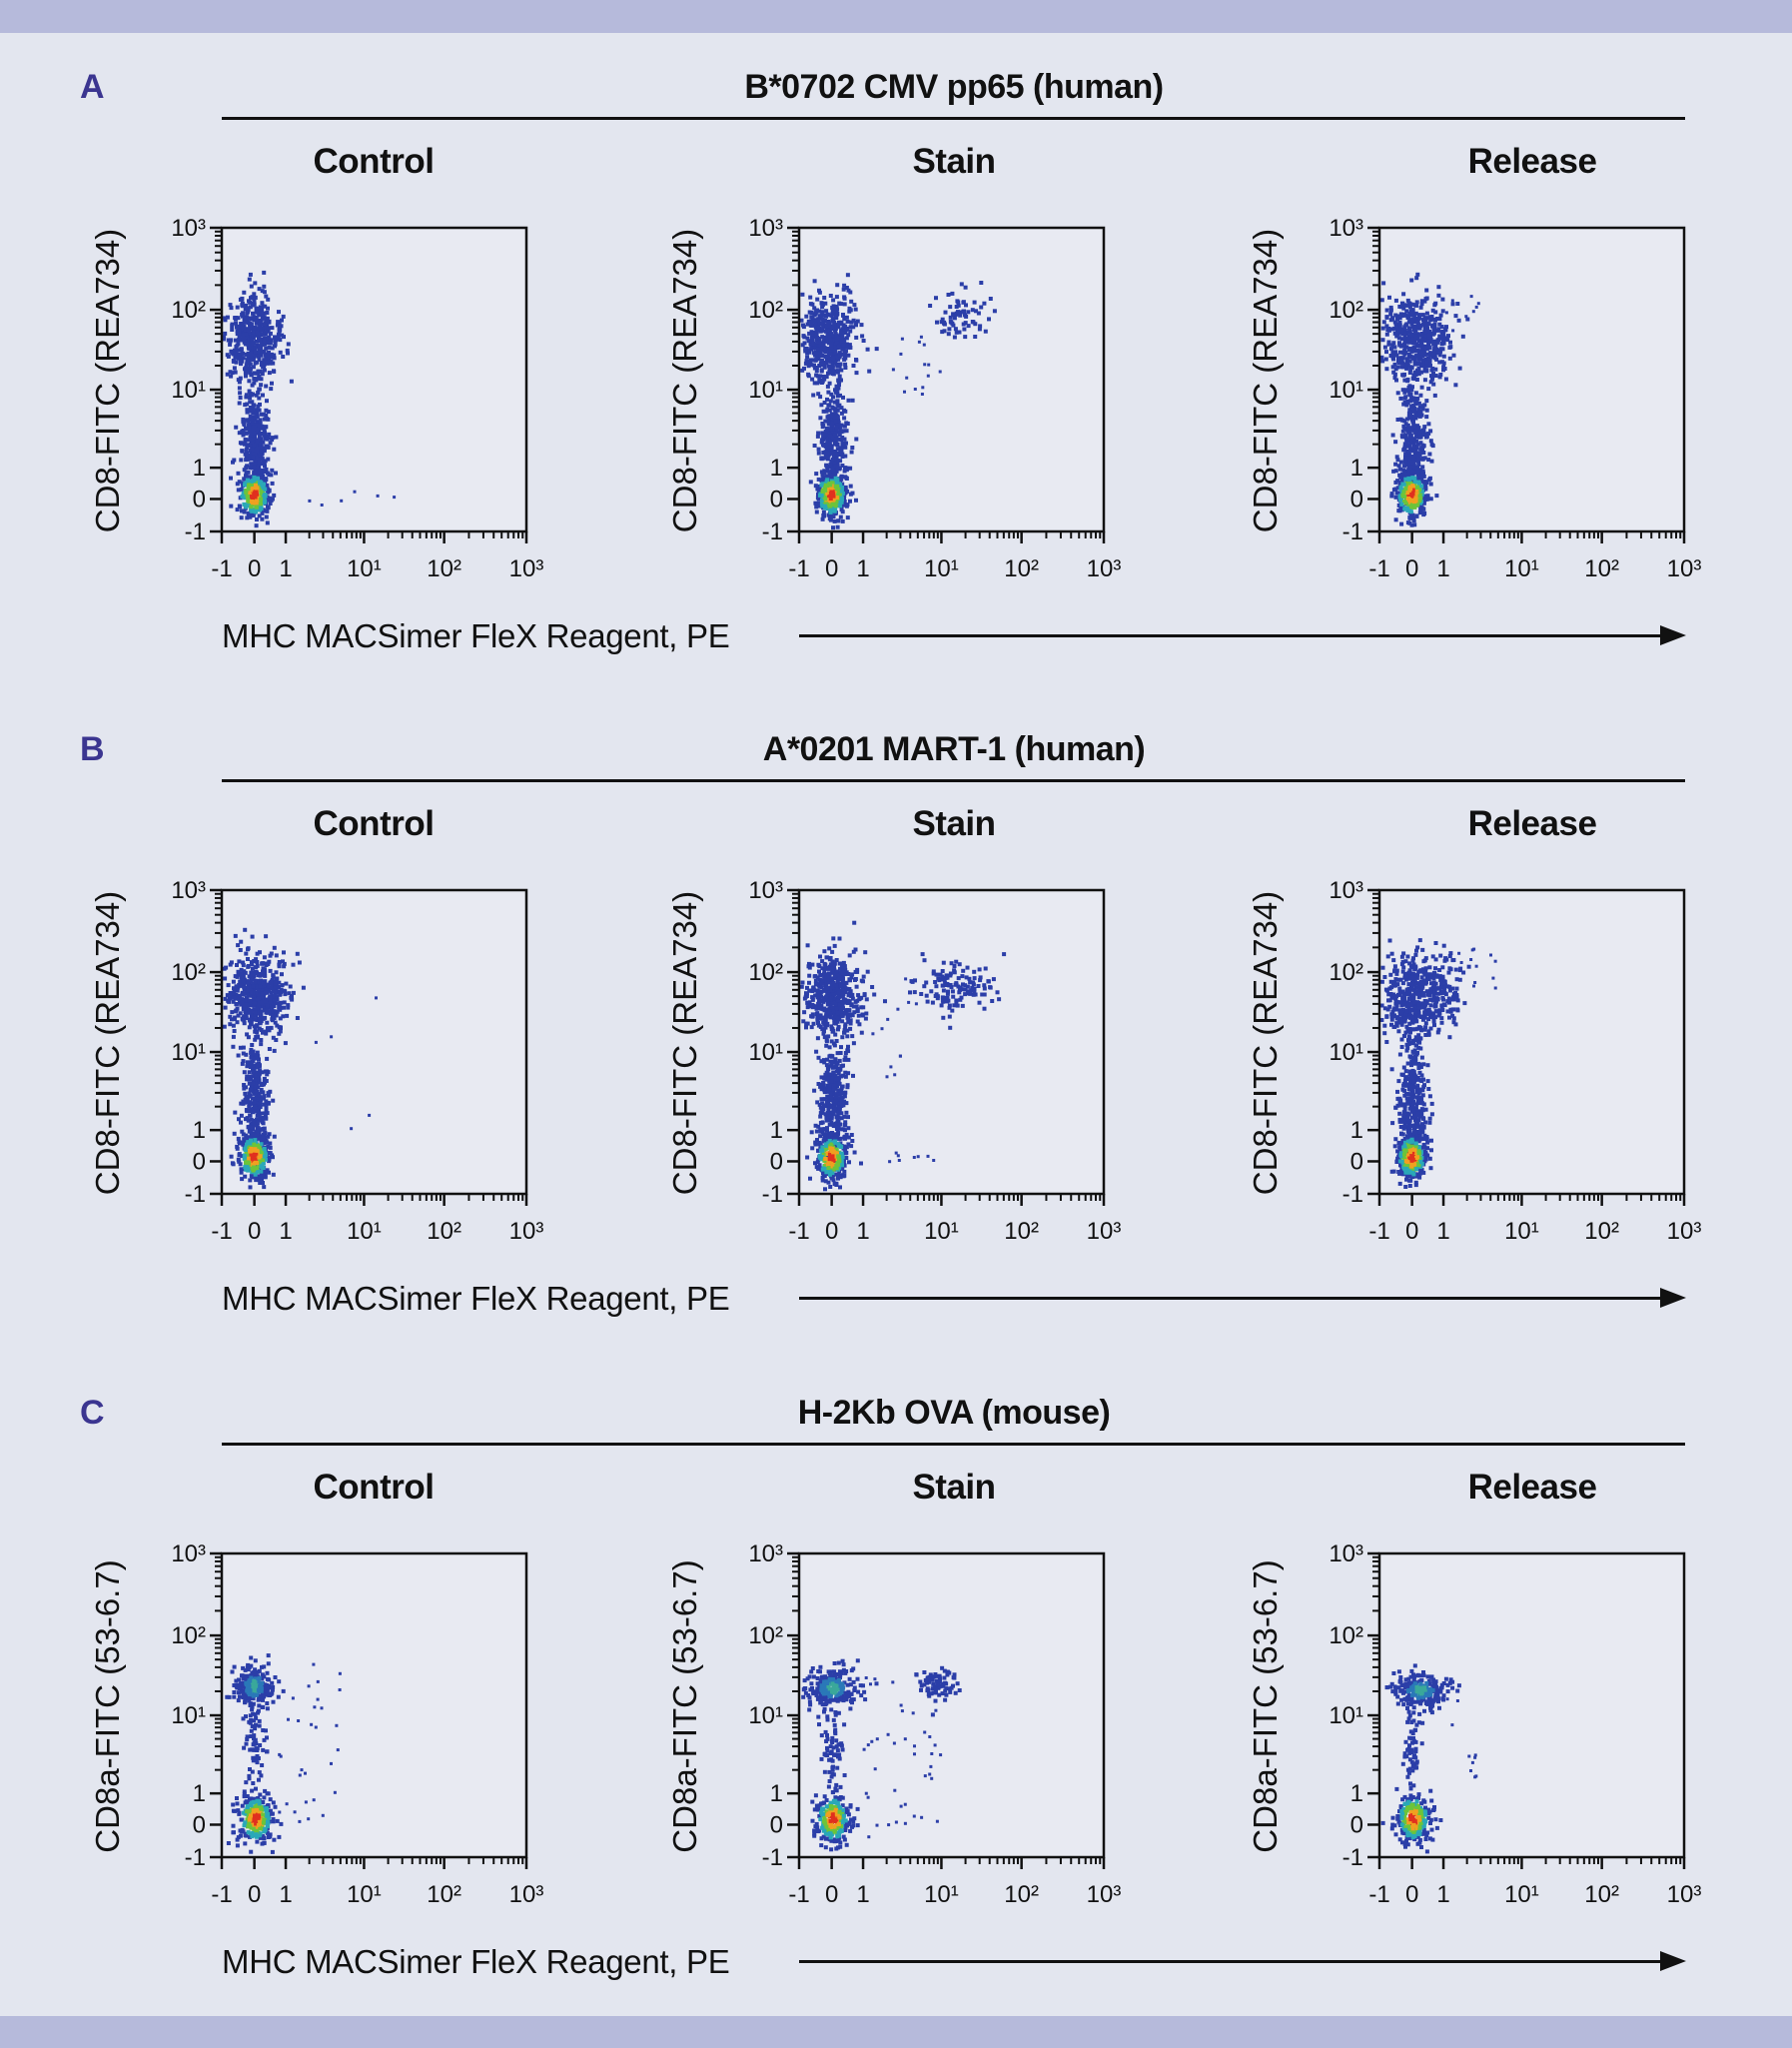  I want to click on title-rule, so click(953, 118).